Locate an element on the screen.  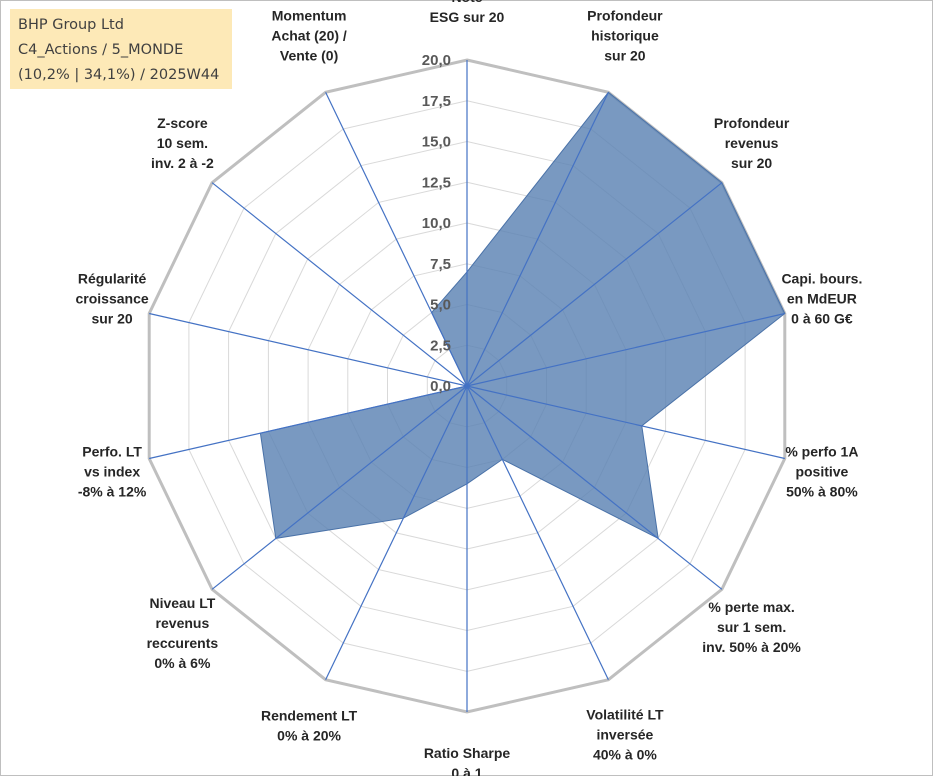
axis-label: Régularité croissance sur 20 is located at coordinates (112, 299).